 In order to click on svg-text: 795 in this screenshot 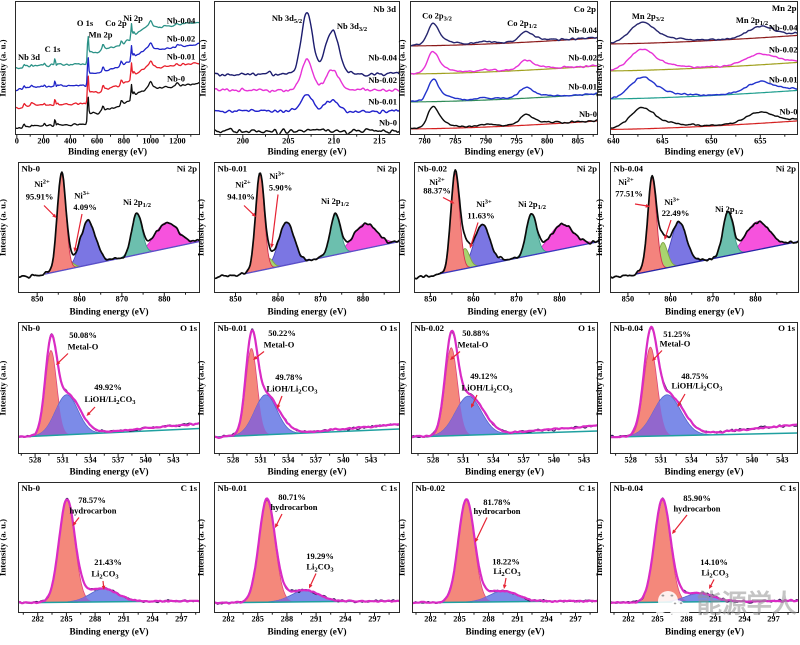, I will do `click(516, 141)`.